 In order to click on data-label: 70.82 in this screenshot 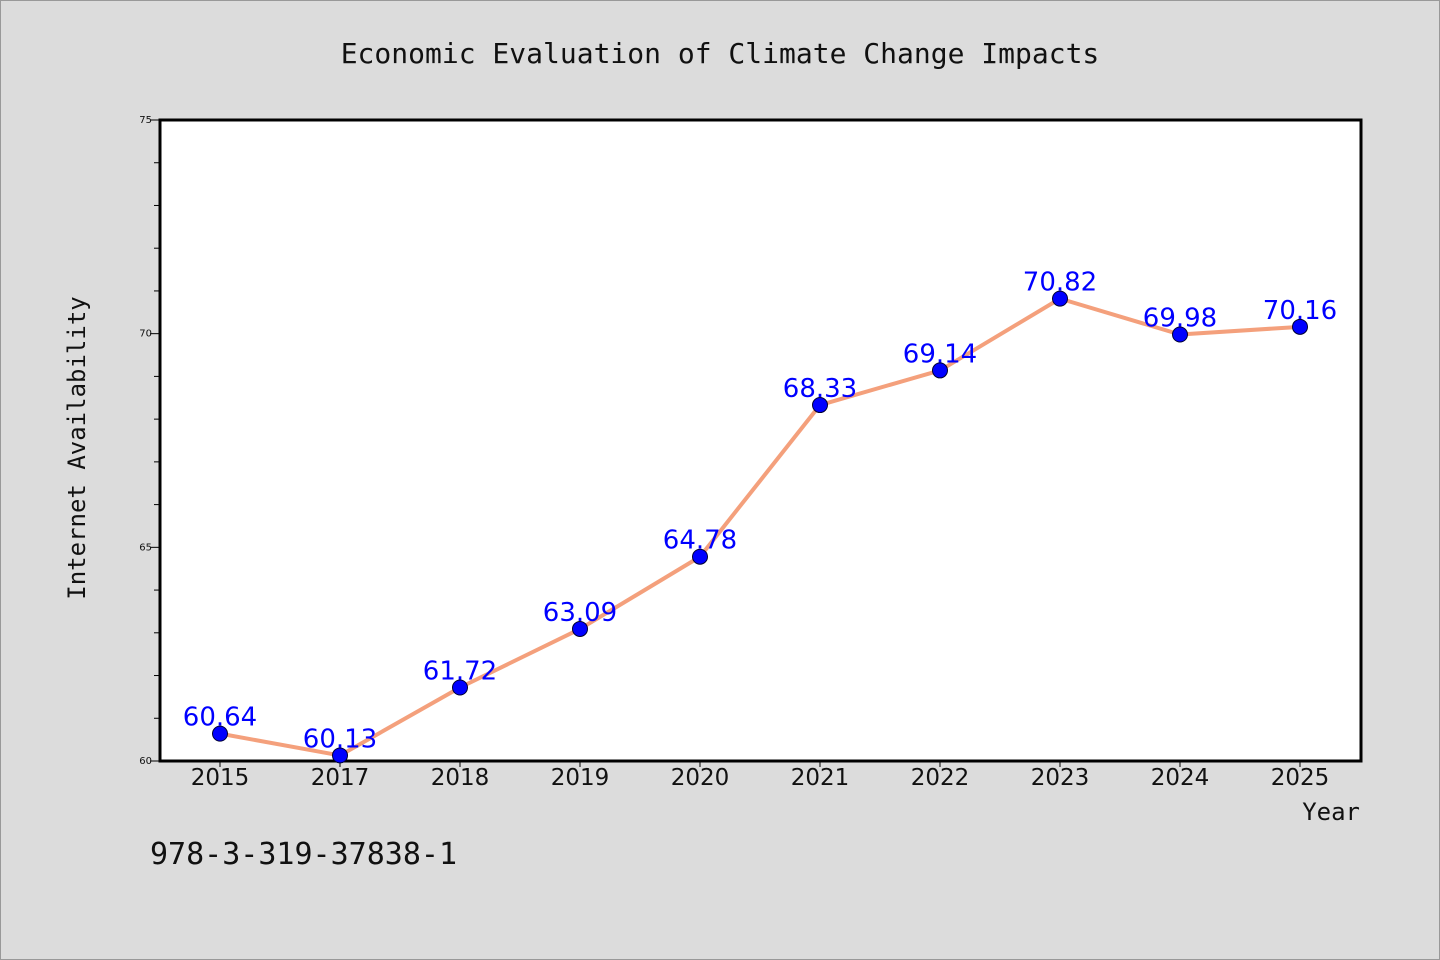, I will do `click(1060, 283)`.